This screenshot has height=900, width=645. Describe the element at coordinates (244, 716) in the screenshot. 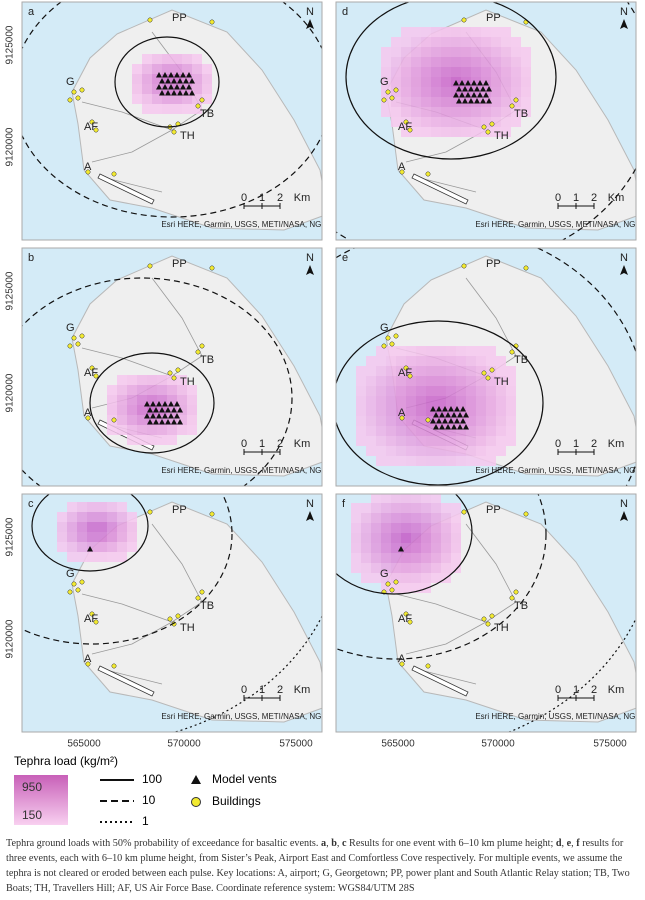

I see `attribution: Esri HERE, Garmin, USGS, METI/NASA, NGA` at that location.